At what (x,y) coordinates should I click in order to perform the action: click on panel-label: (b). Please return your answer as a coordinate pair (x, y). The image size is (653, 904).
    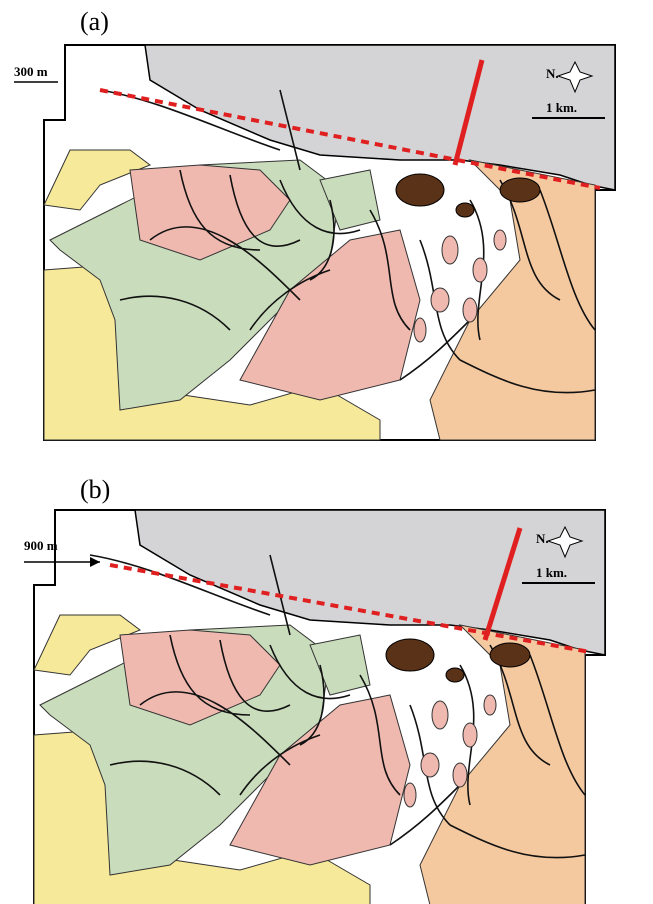
    Looking at the image, I should click on (95, 489).